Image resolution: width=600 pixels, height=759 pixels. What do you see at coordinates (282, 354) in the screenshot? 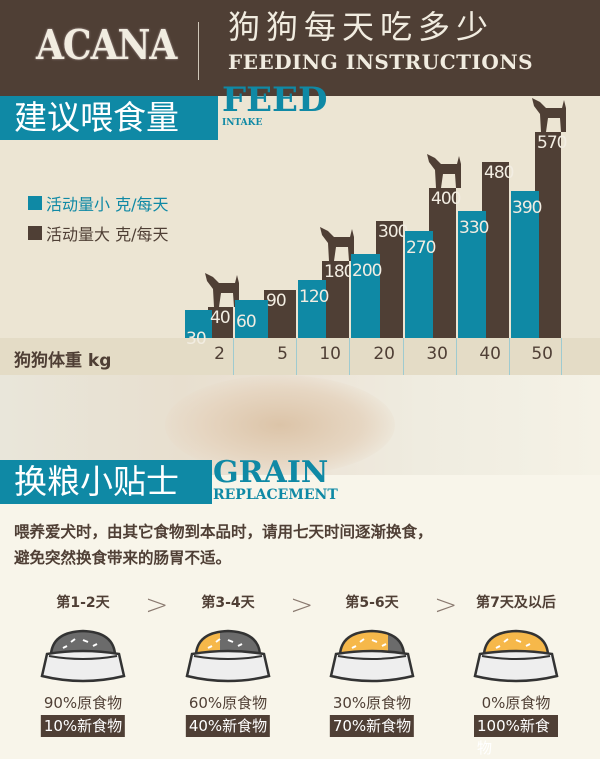
I see `x-tick-label: 5` at bounding box center [282, 354].